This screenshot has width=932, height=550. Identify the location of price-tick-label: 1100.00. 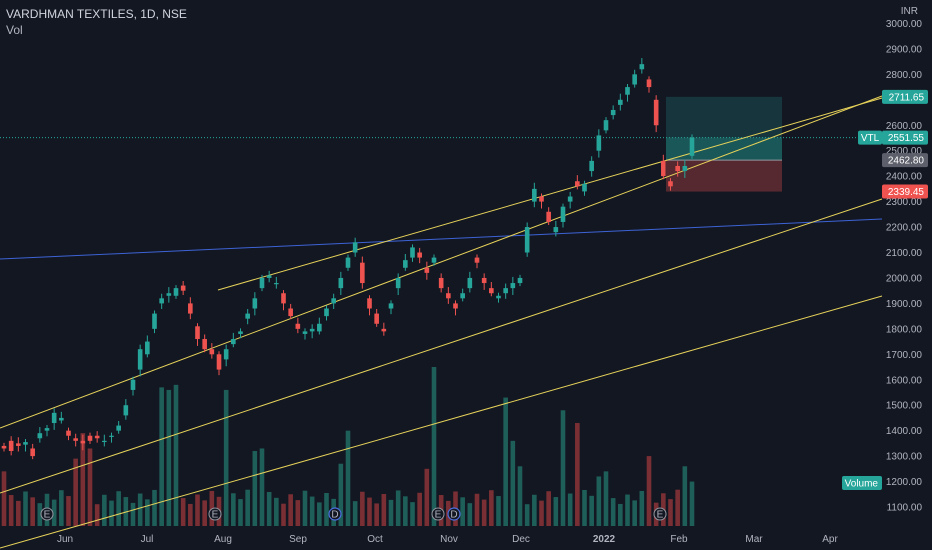
(905, 508).